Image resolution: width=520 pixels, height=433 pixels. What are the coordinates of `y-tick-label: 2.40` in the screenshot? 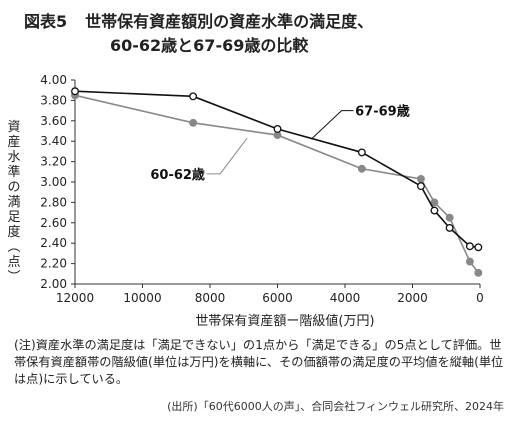 It's located at (53, 243).